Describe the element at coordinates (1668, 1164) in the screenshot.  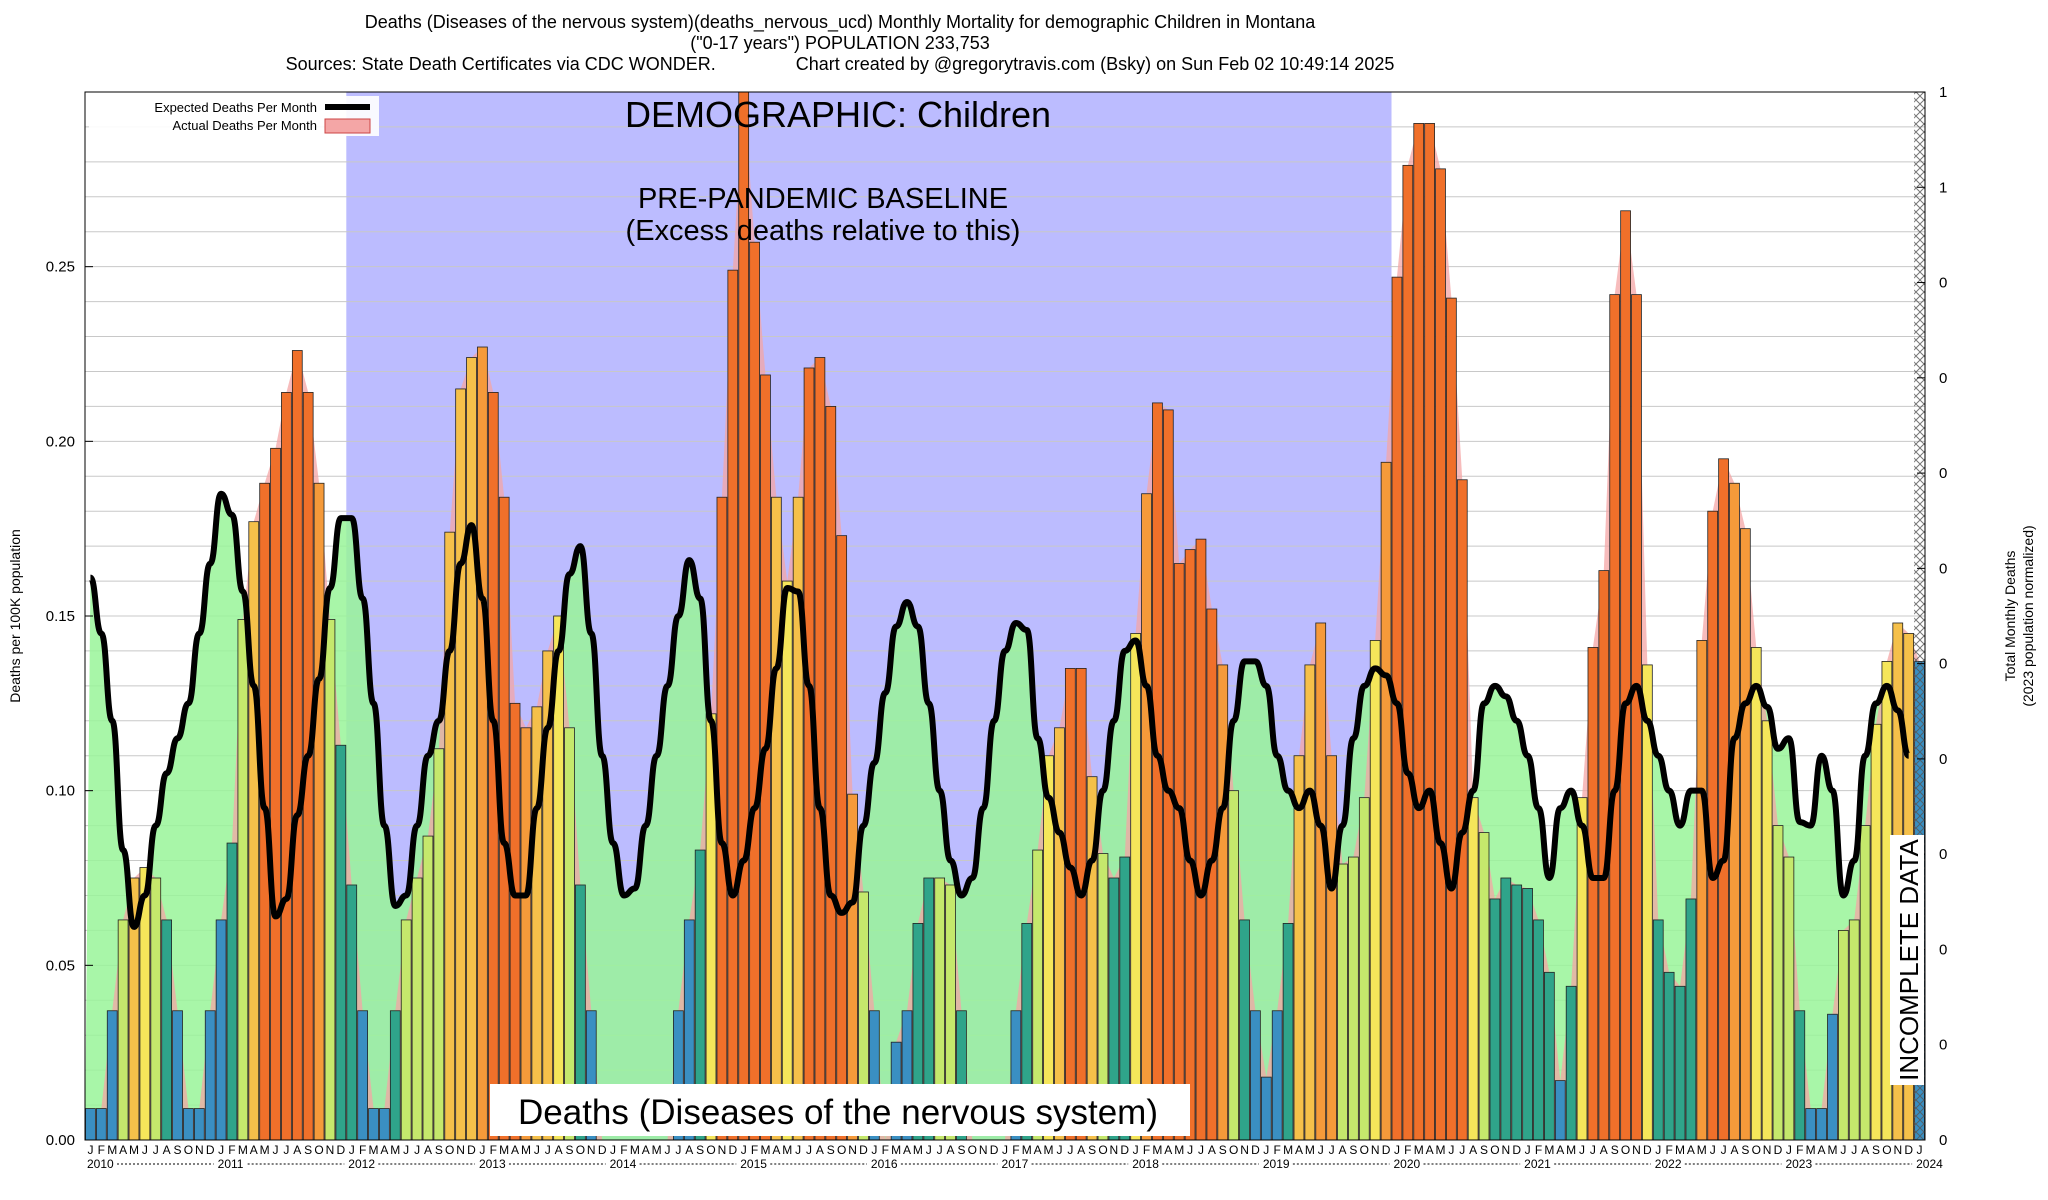
I see `year-label: 2022` at that location.